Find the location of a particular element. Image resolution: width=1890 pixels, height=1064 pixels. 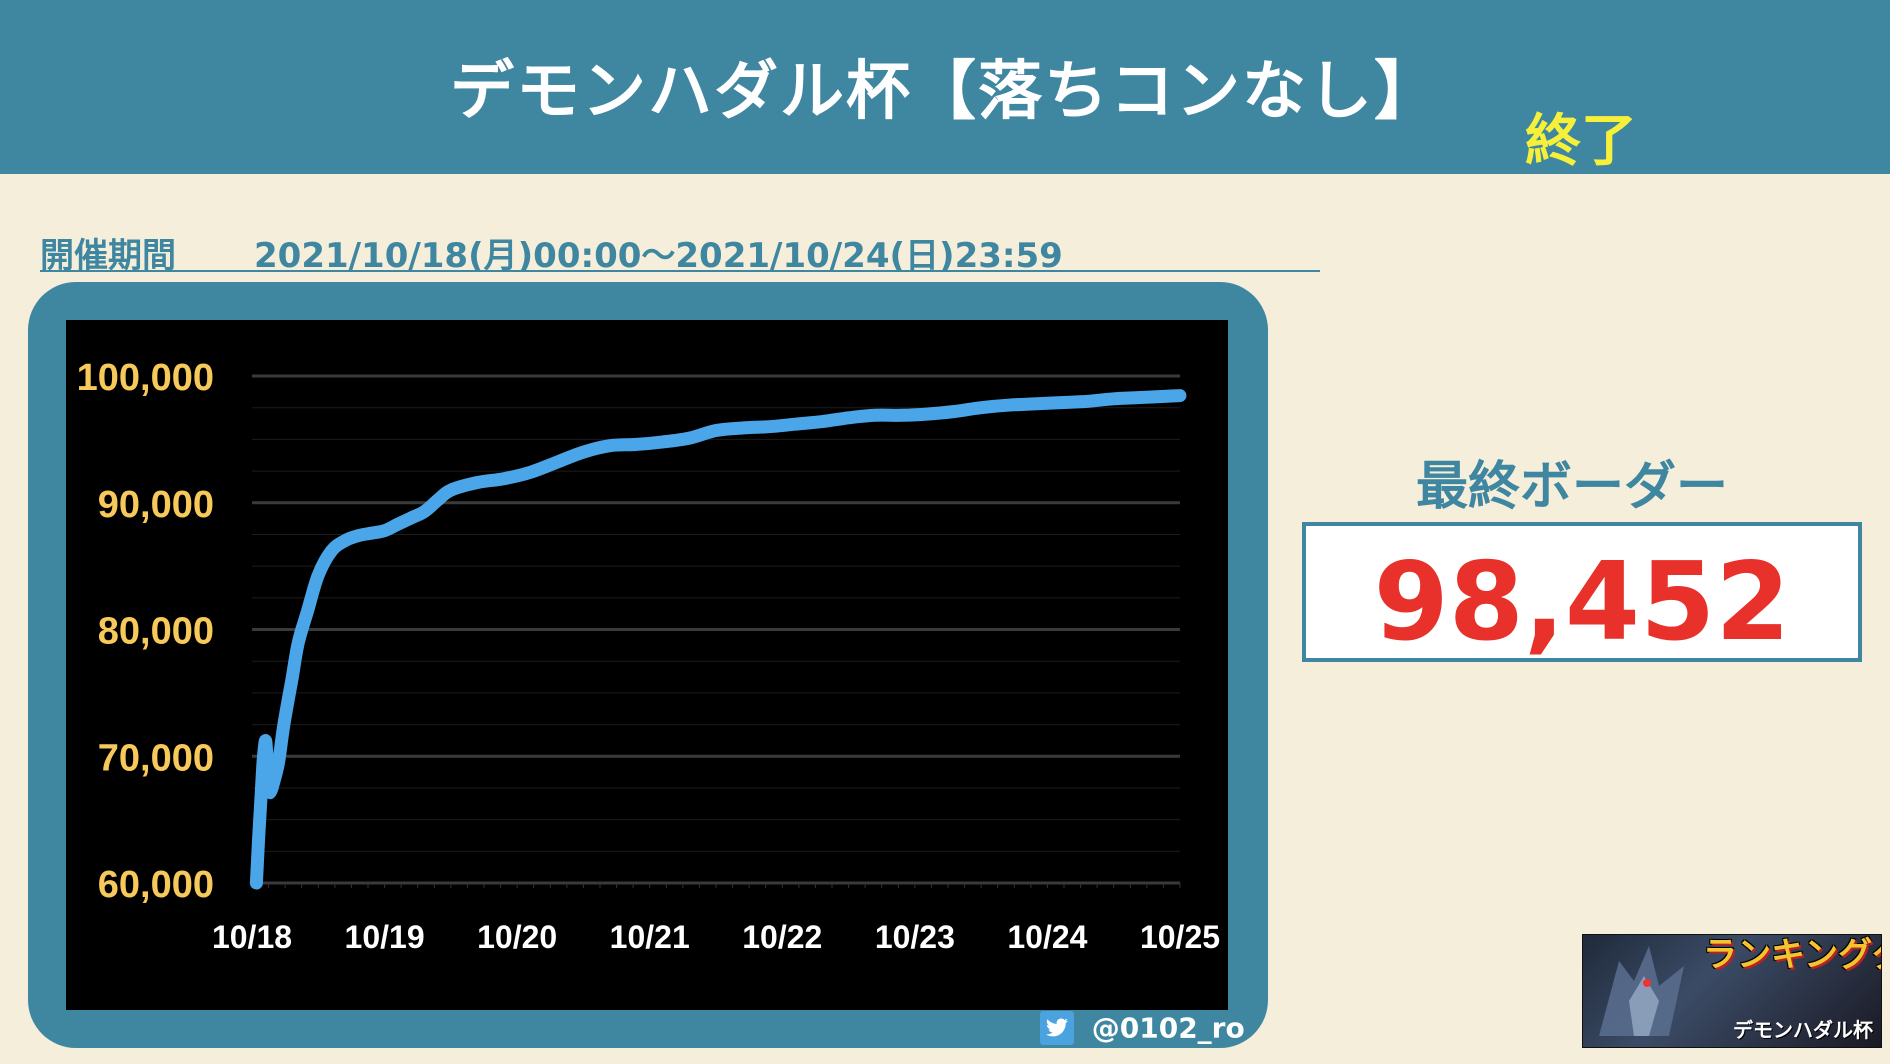

twitter-handle: @0102_ro is located at coordinates (1168, 1028).